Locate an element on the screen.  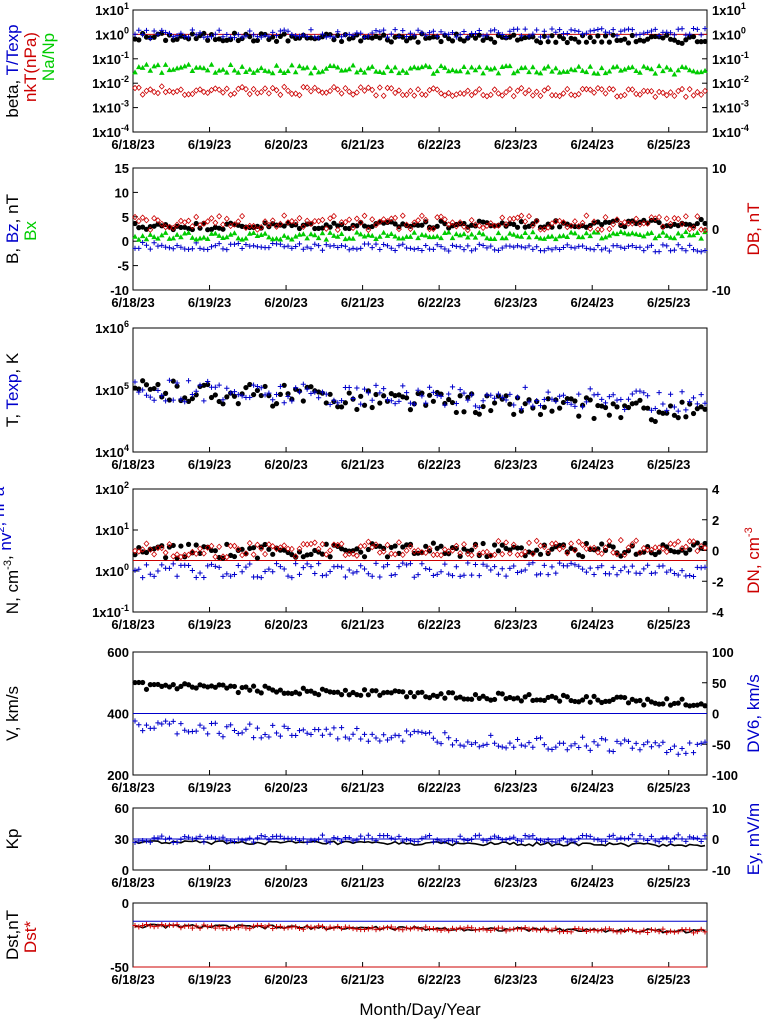
y2-tick-label: -10 is located at coordinates (721, 870).